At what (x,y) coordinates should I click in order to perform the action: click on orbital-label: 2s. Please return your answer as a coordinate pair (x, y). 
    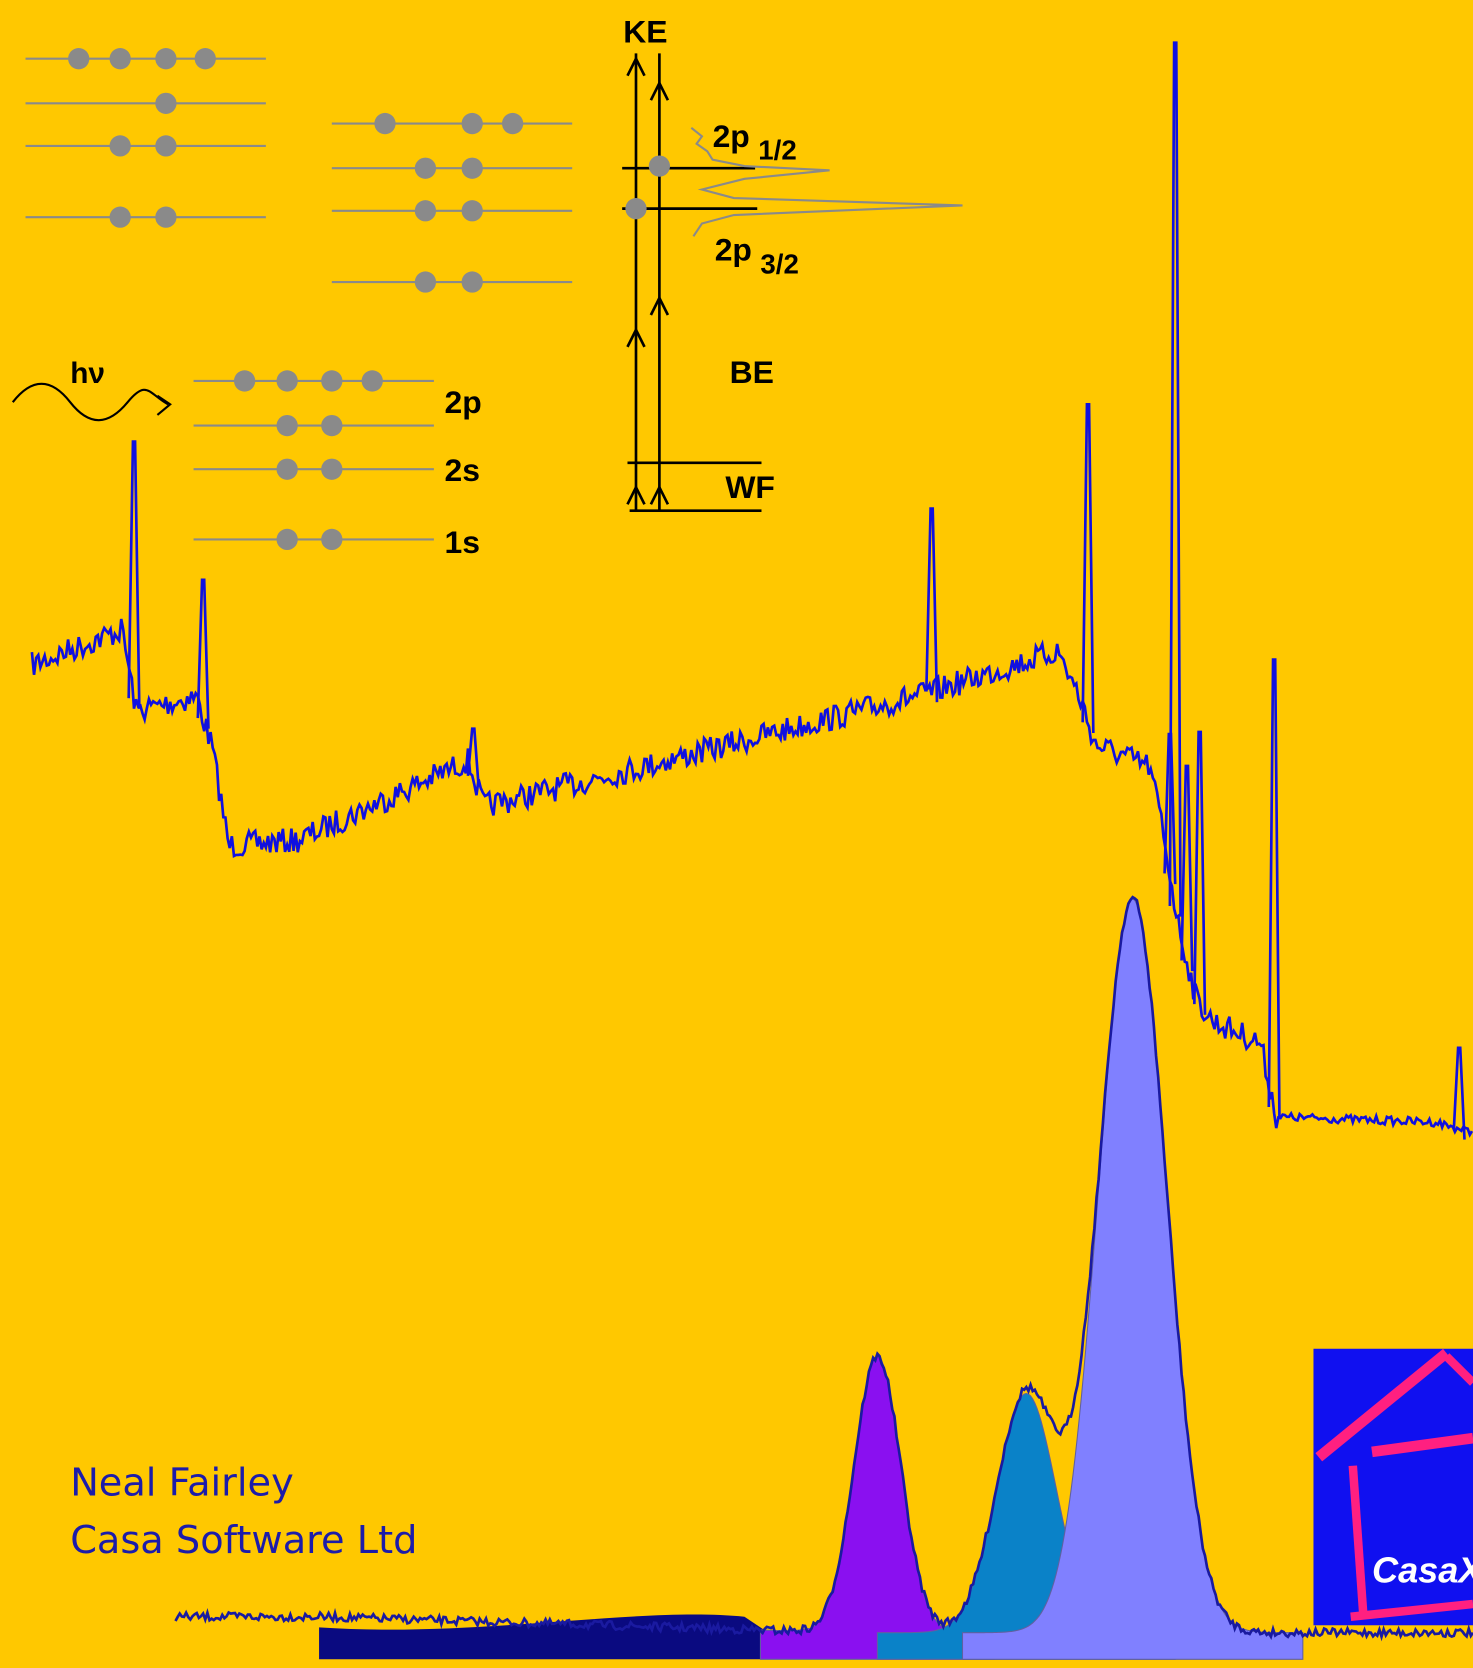
    Looking at the image, I should click on (462, 470).